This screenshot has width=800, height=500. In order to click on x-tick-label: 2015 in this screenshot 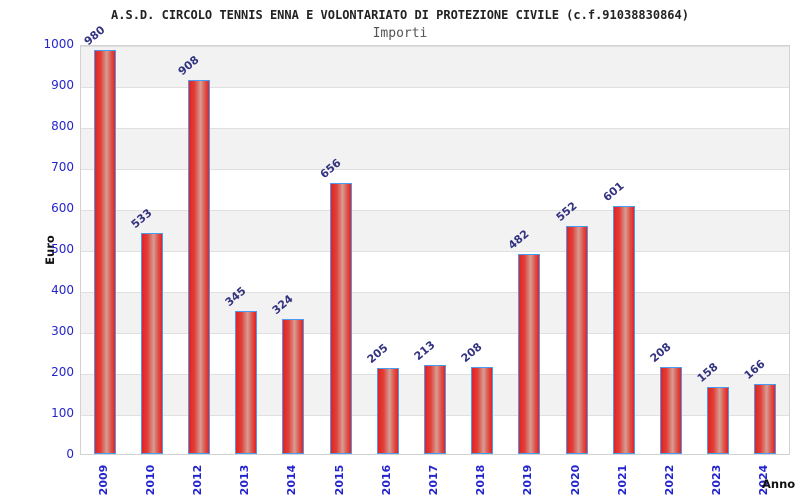, I will do `click(339, 480)`.